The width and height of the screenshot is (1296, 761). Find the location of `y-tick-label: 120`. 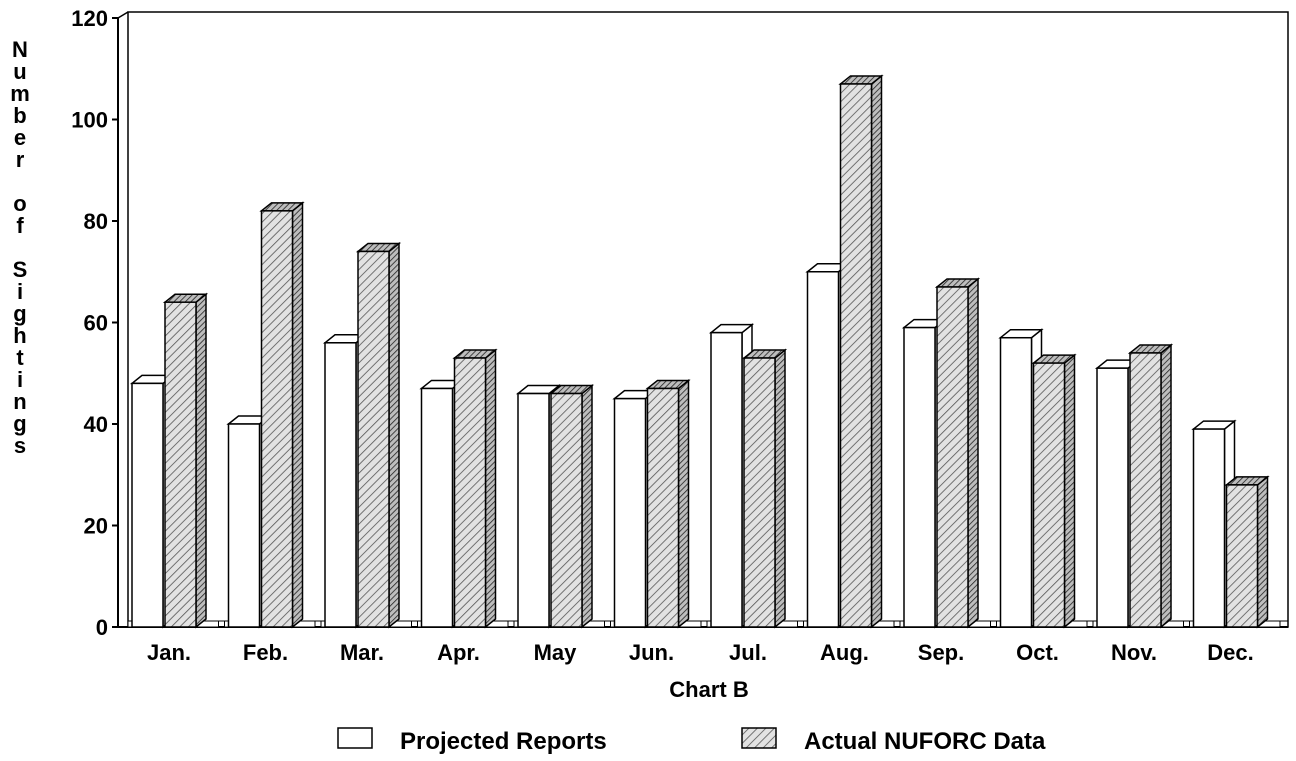

y-tick-label: 120 is located at coordinates (89, 18).